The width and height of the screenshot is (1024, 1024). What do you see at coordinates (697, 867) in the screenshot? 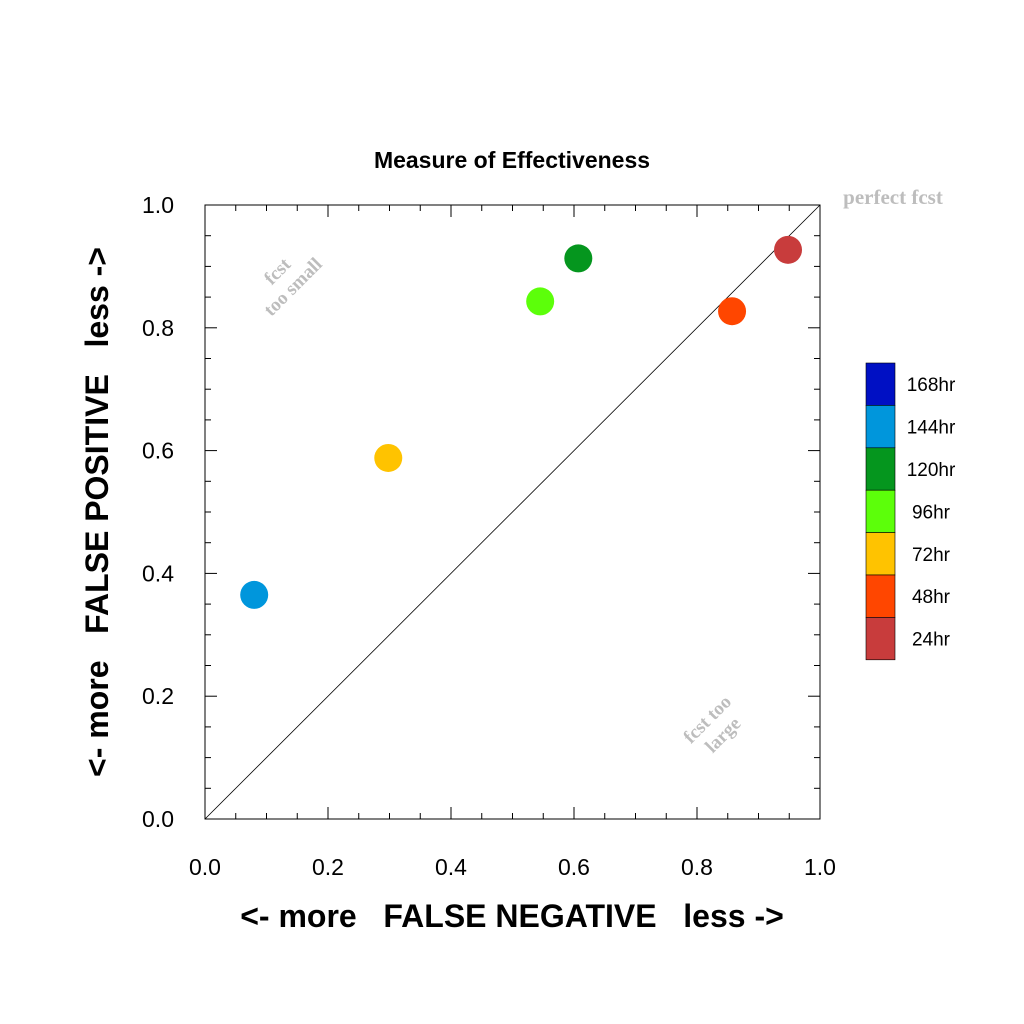
I see `x-tick-label: 0.8` at bounding box center [697, 867].